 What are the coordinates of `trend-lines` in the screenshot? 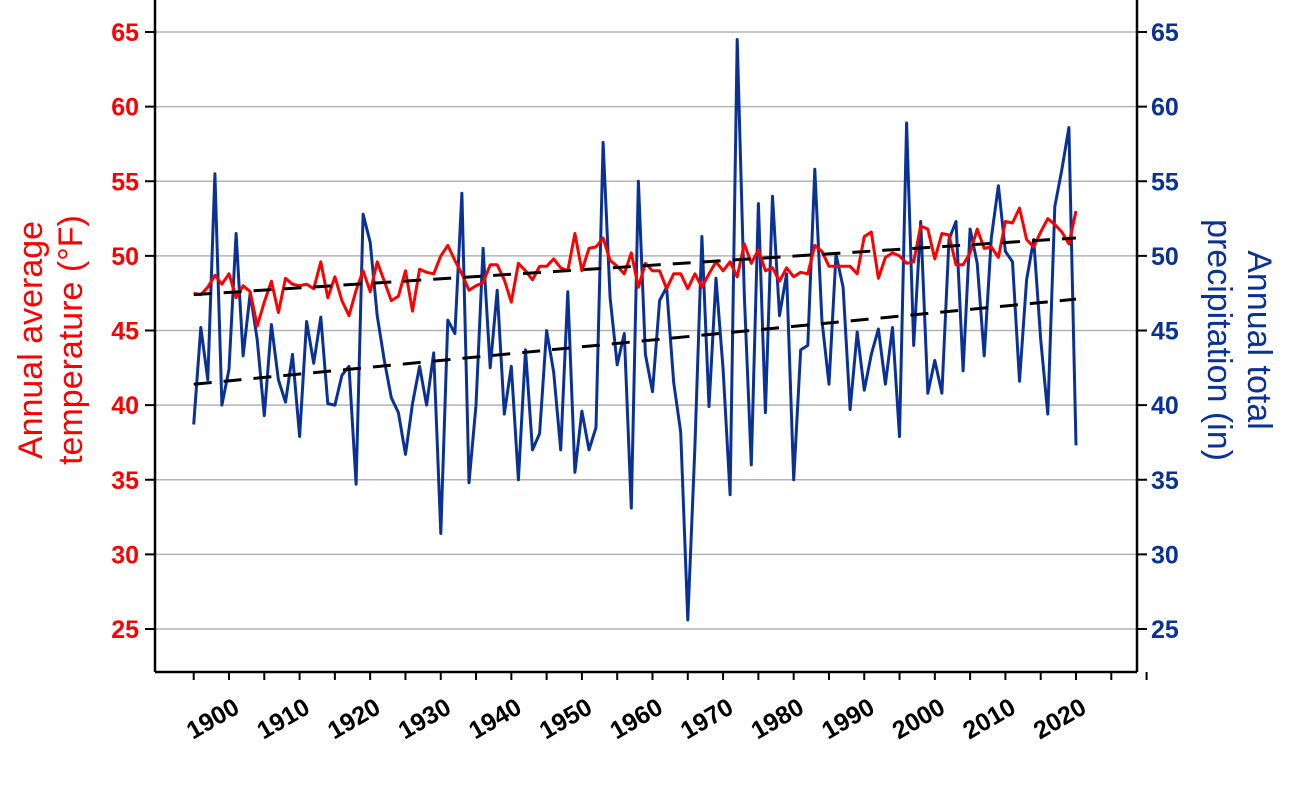 It's located at (635, 311).